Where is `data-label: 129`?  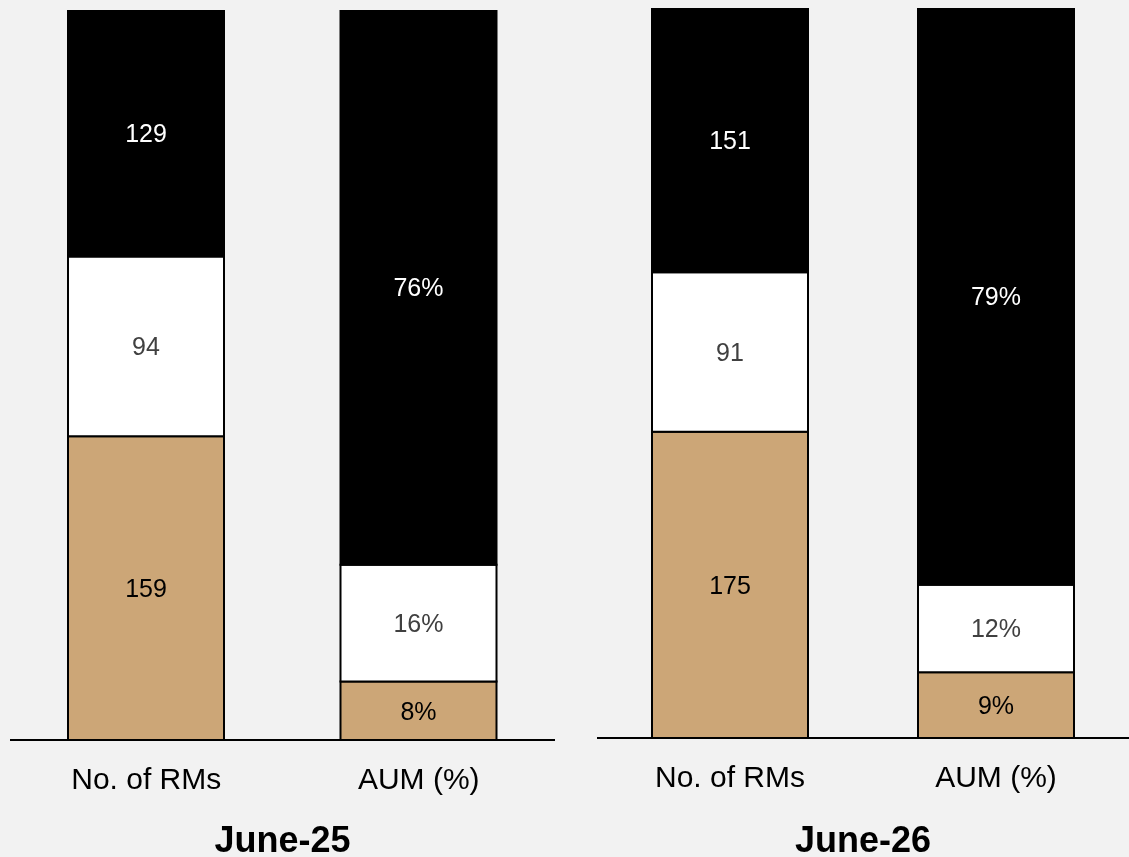
data-label: 129 is located at coordinates (146, 133).